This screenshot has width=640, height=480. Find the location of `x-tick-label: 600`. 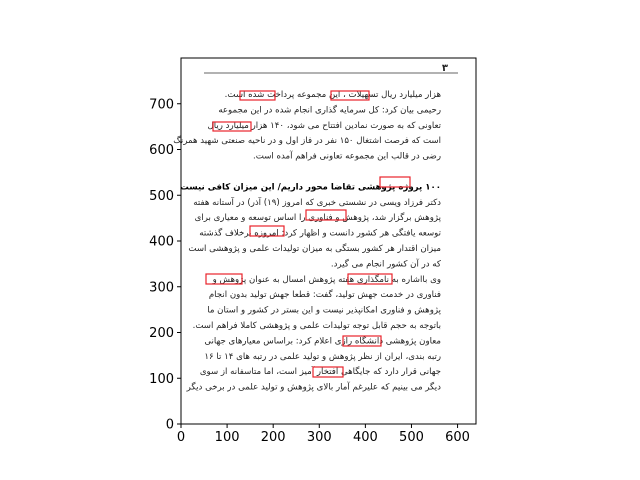

x-tick-label: 600 is located at coordinates (457, 437).